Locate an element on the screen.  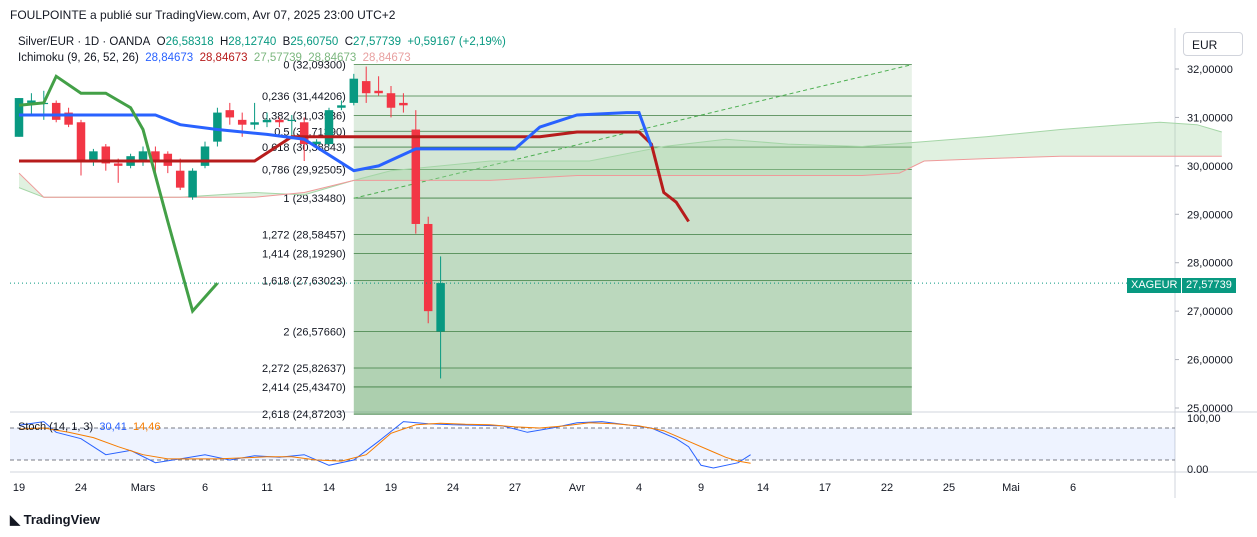
last-price-tag: 27,57739 is located at coordinates (1209, 285).